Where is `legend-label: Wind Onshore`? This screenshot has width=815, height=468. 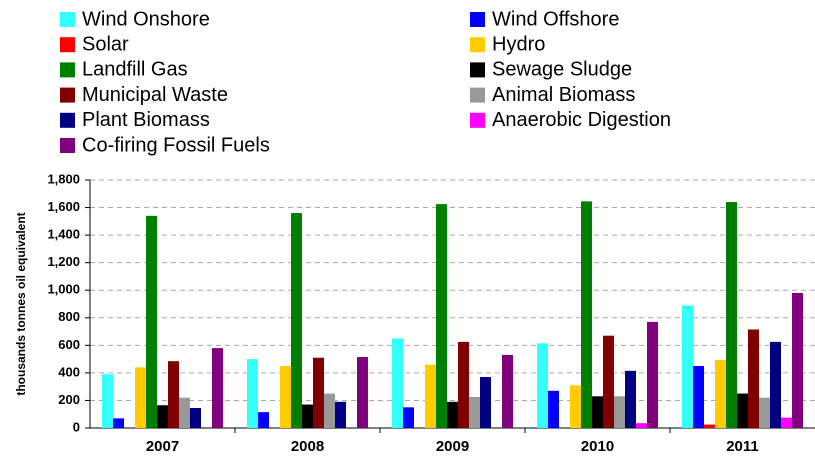 legend-label: Wind Onshore is located at coordinates (146, 19).